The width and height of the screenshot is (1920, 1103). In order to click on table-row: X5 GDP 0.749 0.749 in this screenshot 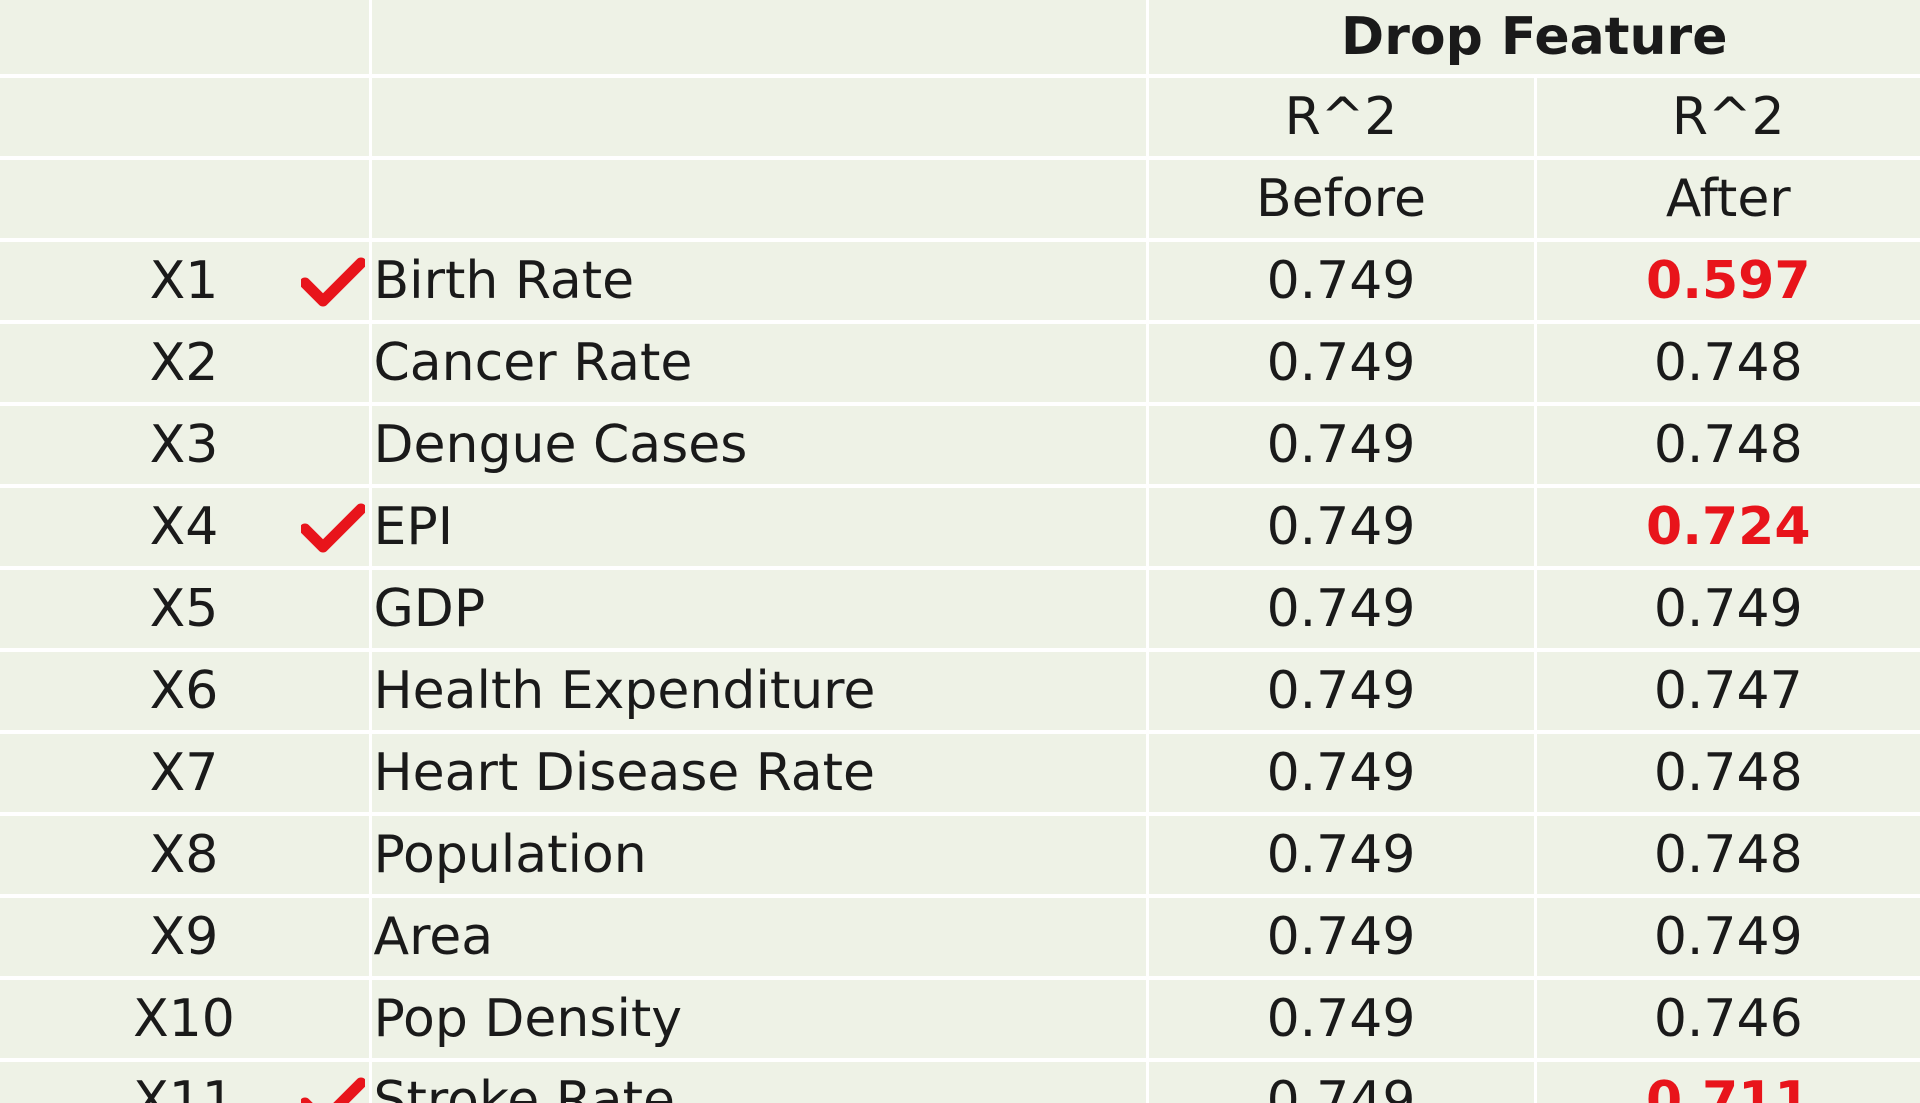, I will do `click(960, 610)`.